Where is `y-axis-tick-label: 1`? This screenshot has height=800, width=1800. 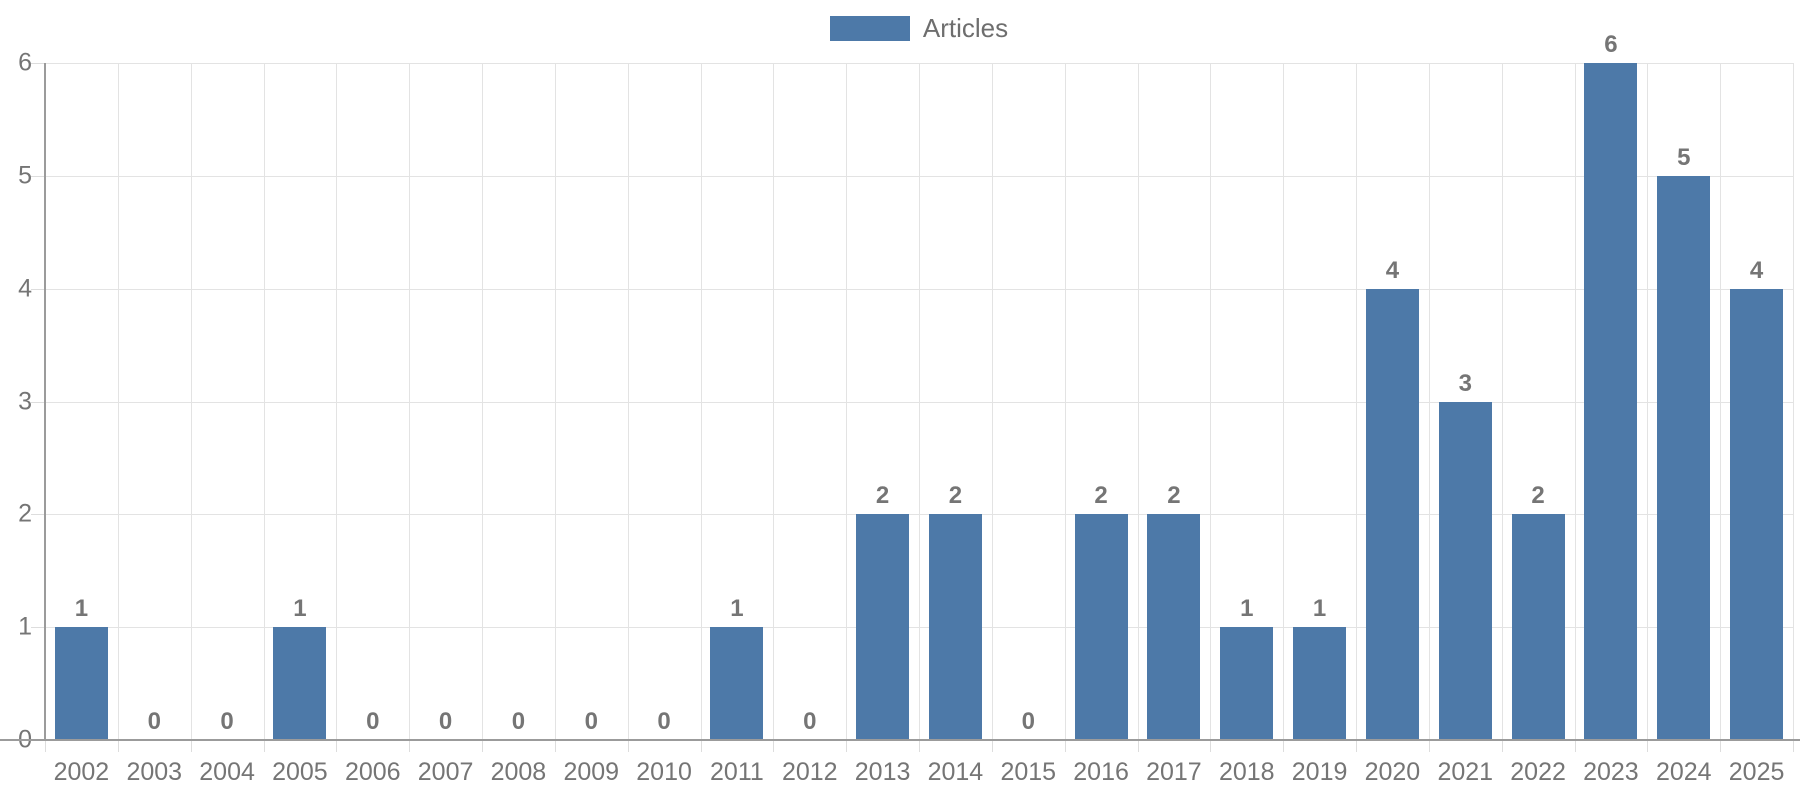 y-axis-tick-label: 1 is located at coordinates (25, 626).